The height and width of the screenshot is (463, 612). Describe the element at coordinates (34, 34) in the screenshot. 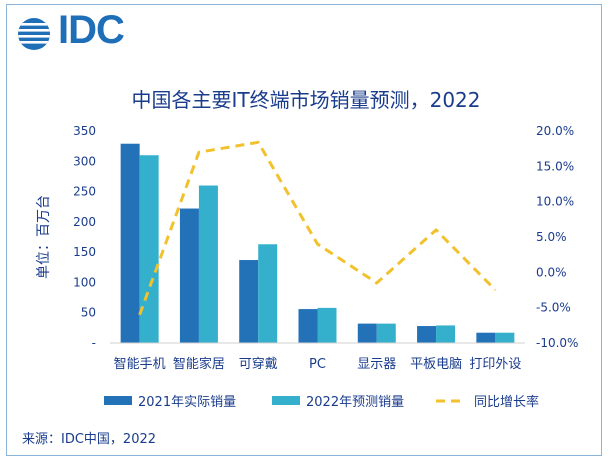

I see `globe-icon` at that location.